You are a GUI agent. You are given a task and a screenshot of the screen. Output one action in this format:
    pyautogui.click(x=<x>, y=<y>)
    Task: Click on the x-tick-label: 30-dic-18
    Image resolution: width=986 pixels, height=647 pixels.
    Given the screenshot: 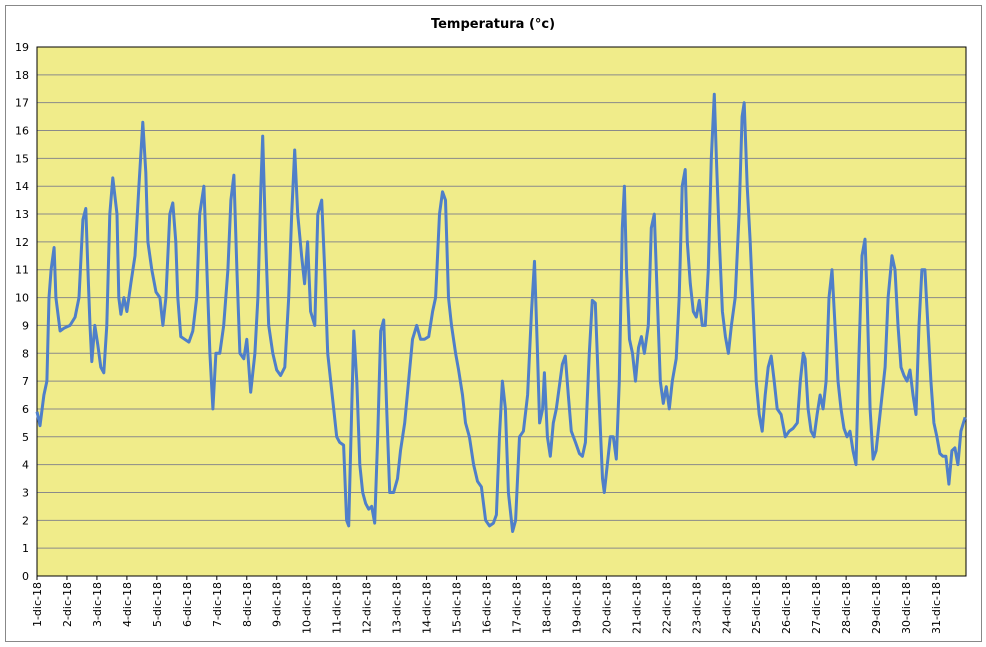 What is the action you would take?
    pyautogui.click(x=906, y=608)
    